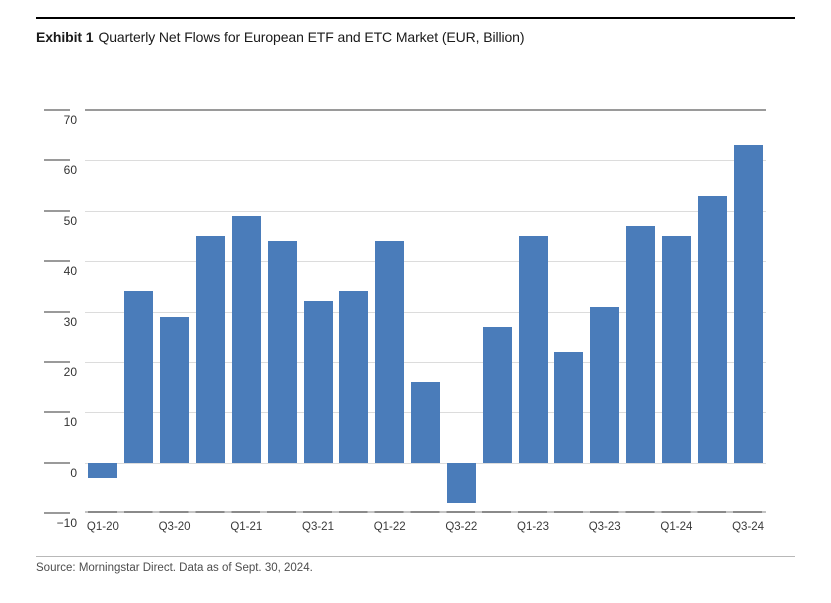 The height and width of the screenshot is (603, 831). I want to click on y-axis-tick-label: 40, so click(70, 271).